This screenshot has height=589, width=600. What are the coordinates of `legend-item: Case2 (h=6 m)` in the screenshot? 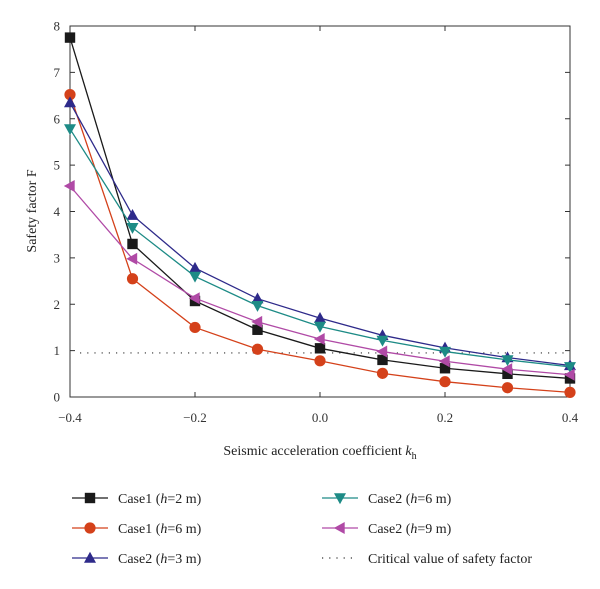 It's located at (387, 499).